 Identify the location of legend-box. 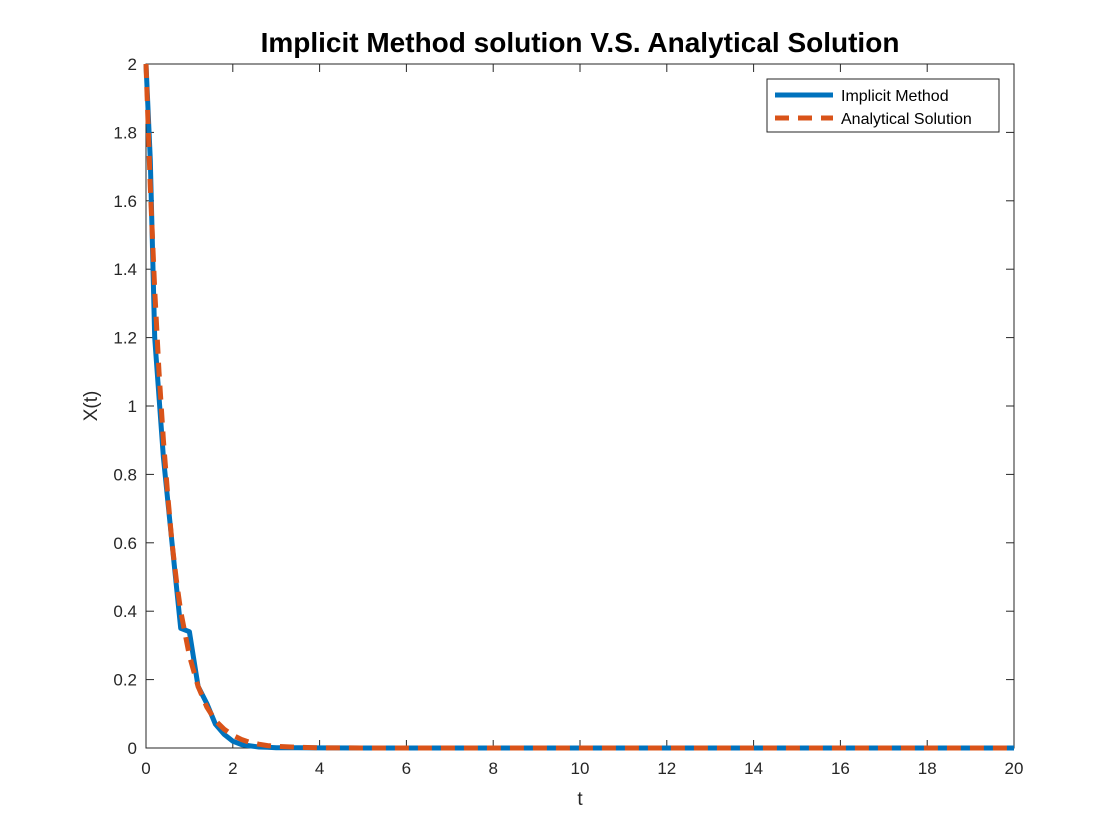
(883, 105).